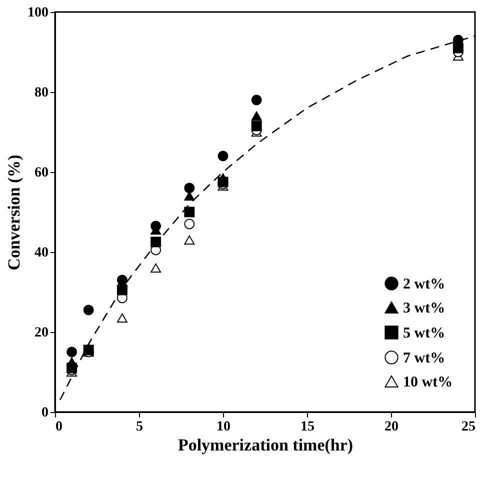 The image size is (497, 486). Describe the element at coordinates (428, 382) in the screenshot. I see `legend-label: 10 wt%` at that location.